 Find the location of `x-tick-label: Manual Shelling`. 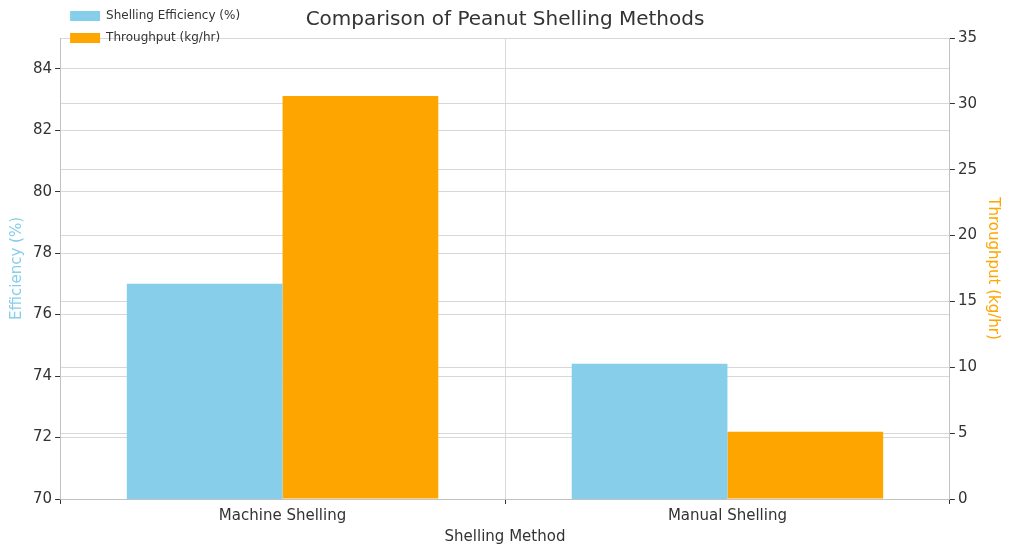

x-tick-label: Manual Shelling is located at coordinates (727, 514).